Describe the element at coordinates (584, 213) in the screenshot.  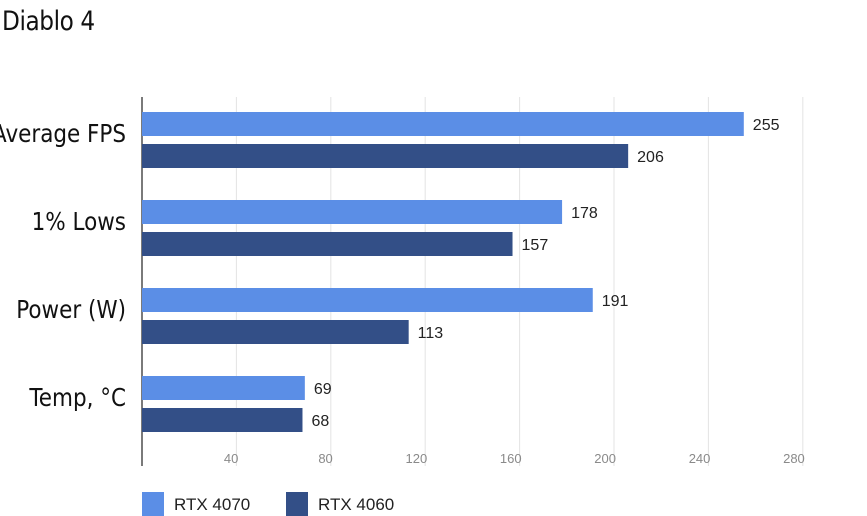
I see `data-label: 178` at that location.